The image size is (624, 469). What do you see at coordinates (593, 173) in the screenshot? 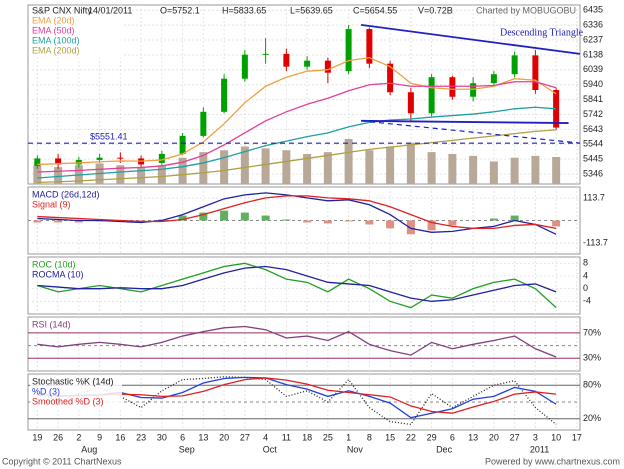
I see `y-tick-label: 5346` at bounding box center [593, 173].